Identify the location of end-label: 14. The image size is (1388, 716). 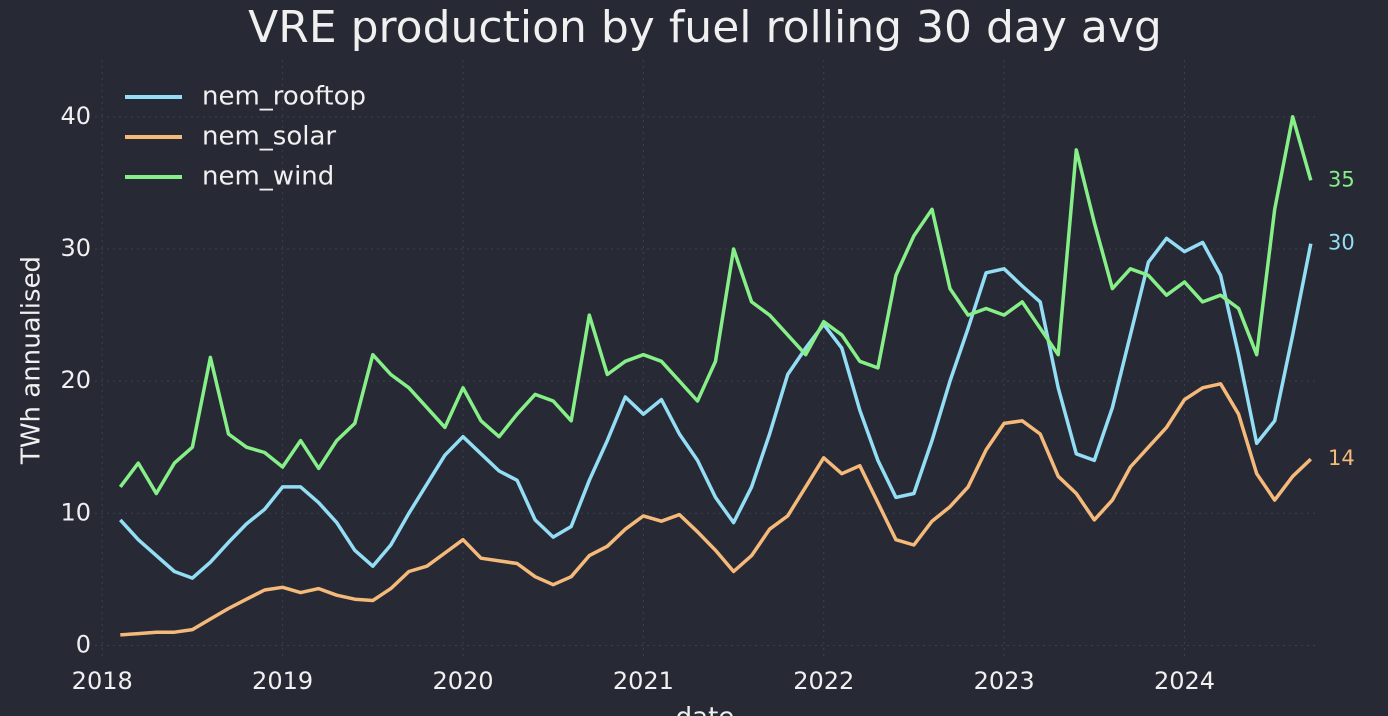
(1341, 458).